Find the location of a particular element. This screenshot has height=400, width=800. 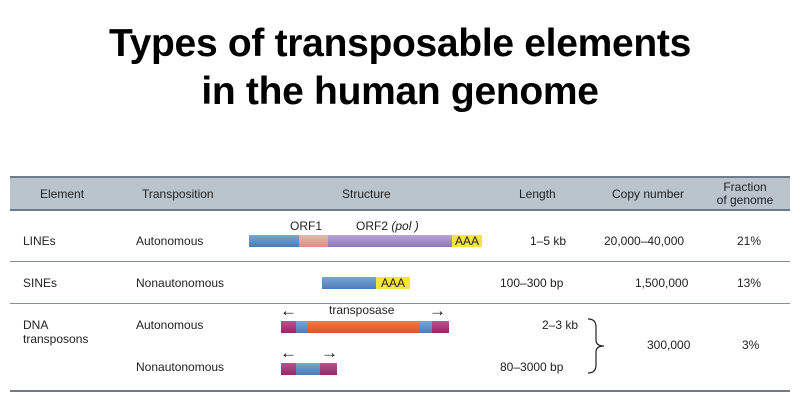

element-dna-line1: DNA is located at coordinates (36, 325).